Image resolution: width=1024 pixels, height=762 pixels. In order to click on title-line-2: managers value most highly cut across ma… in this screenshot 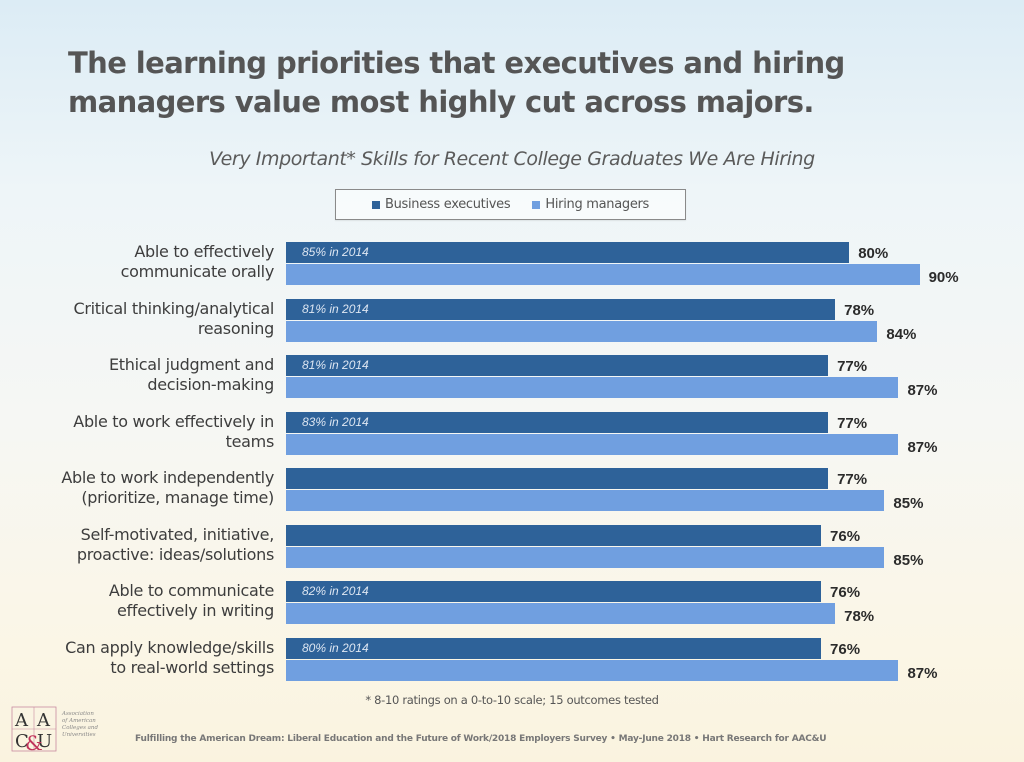, I will do `click(441, 102)`.